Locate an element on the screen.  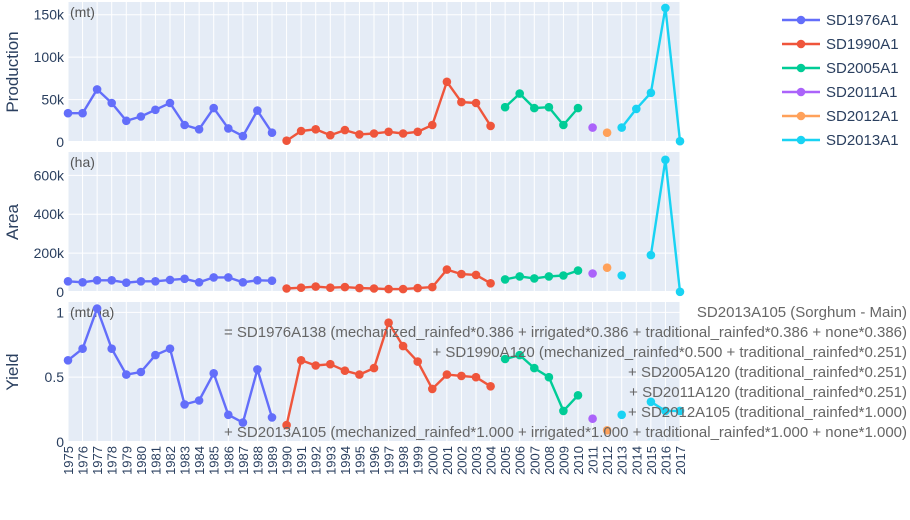
legend-item-sd2011a1: SD2011A1 is located at coordinates (839, 92).